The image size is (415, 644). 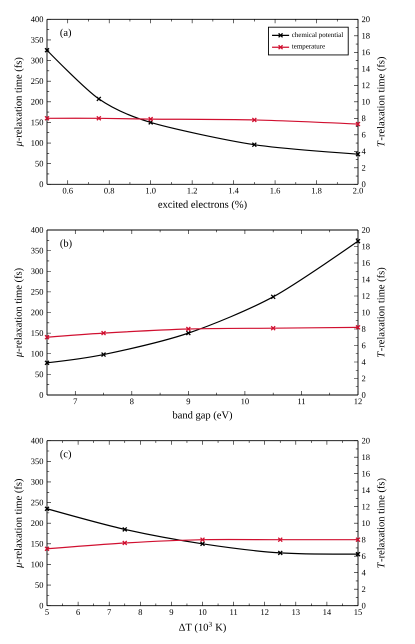 I want to click on annotation: (c), so click(x=66, y=455).